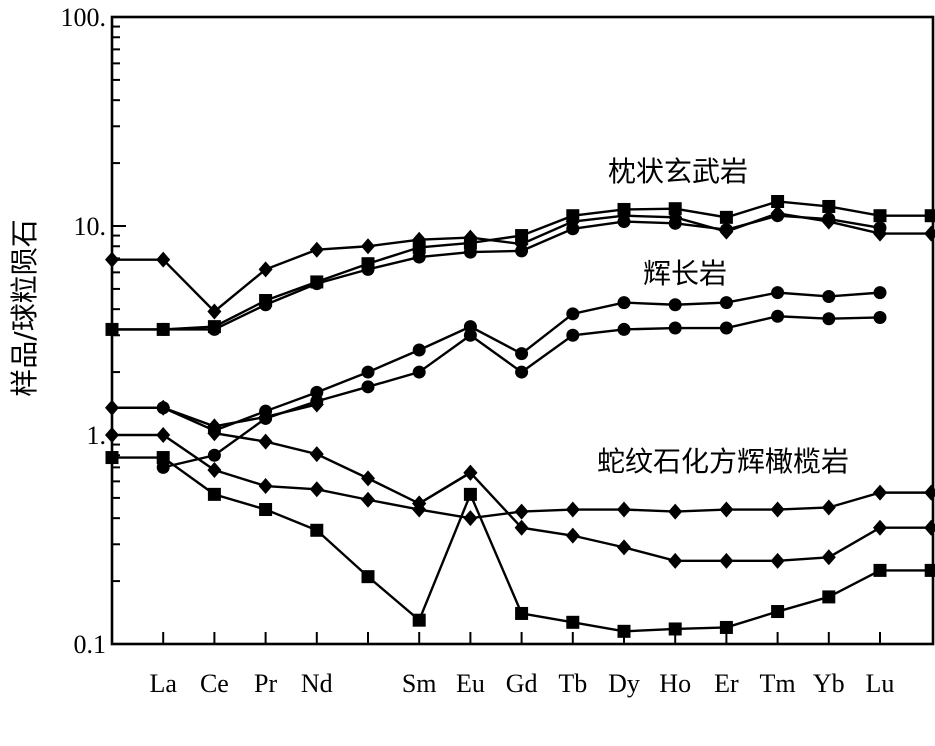  I want to click on x-tick-label: Er, so click(726, 683).